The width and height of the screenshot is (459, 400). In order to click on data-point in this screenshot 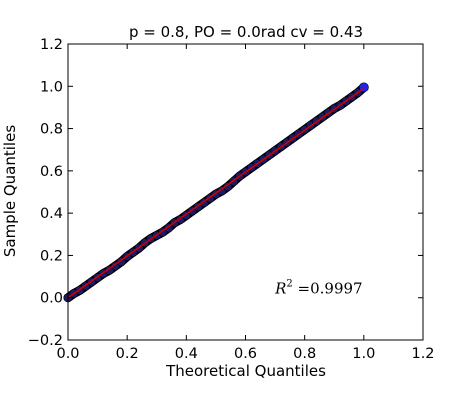, I will do `click(121, 262)`.